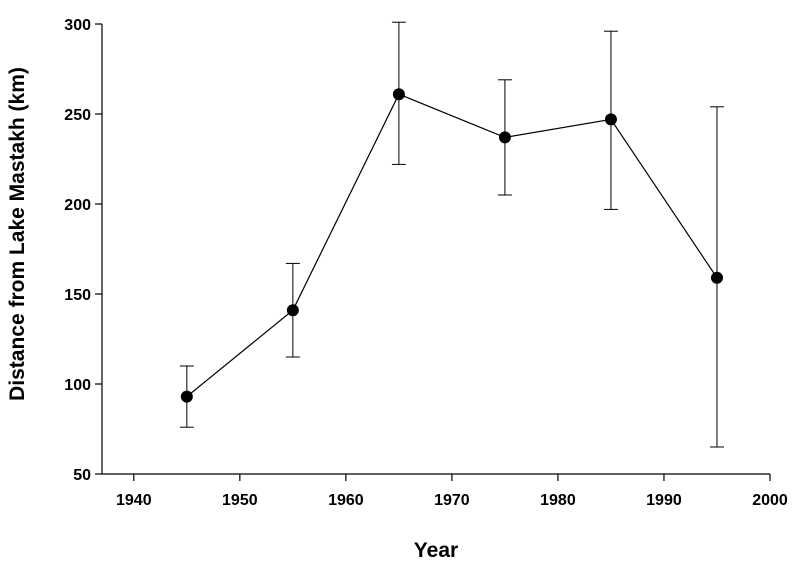 This screenshot has width=800, height=565. What do you see at coordinates (17, 234) in the screenshot?
I see `y-axis-label: Distance from Lake Mastakh (km)` at bounding box center [17, 234].